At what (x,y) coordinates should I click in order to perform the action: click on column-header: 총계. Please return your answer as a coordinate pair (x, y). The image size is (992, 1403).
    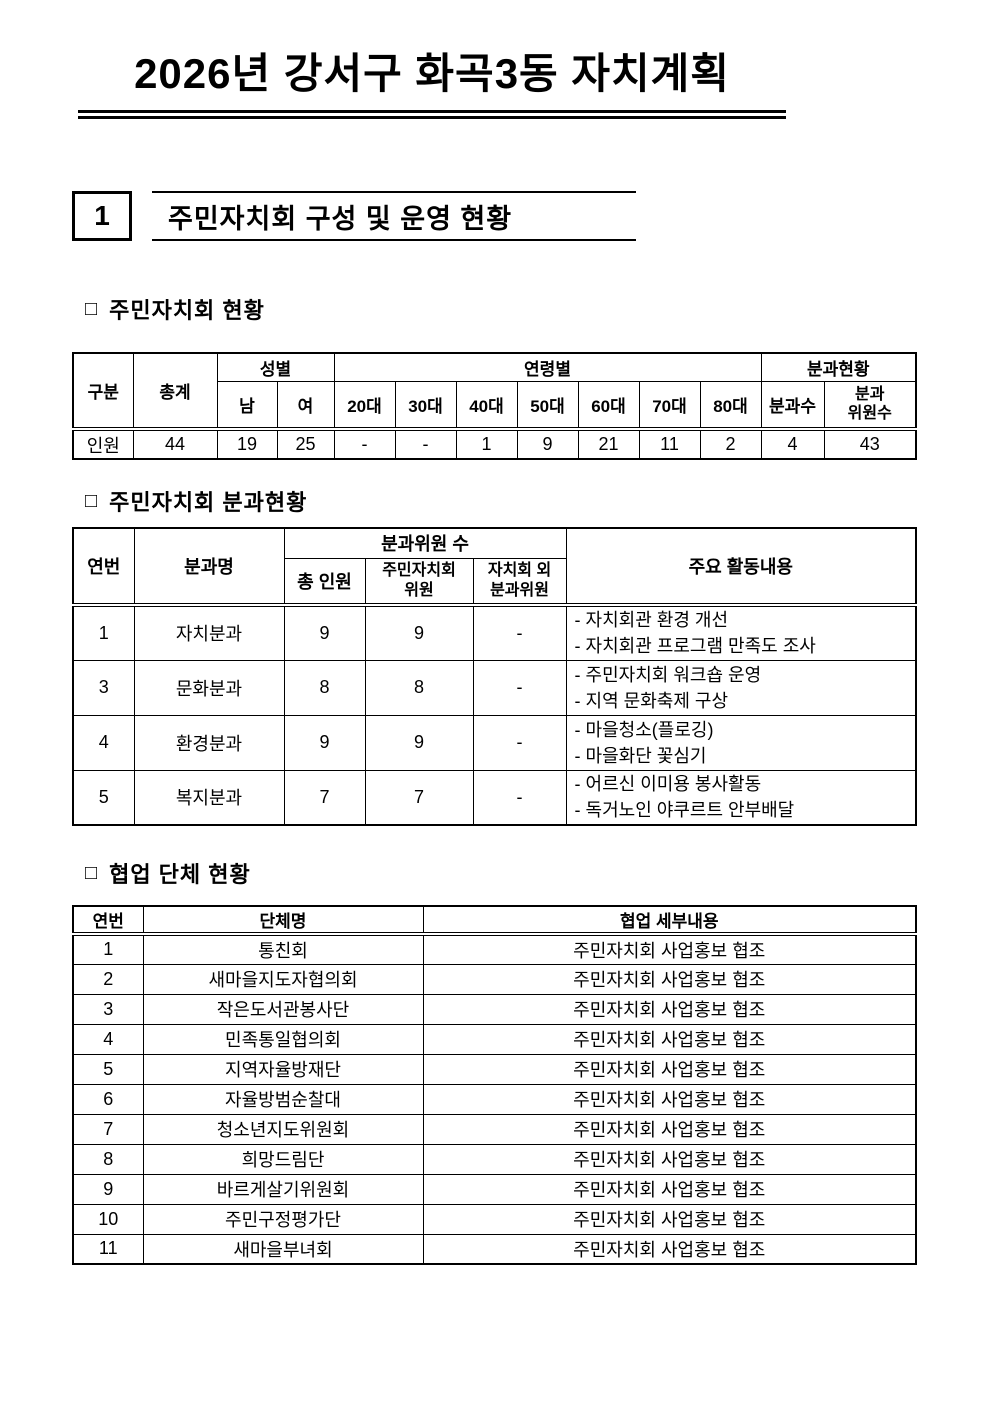
    Looking at the image, I should click on (175, 391).